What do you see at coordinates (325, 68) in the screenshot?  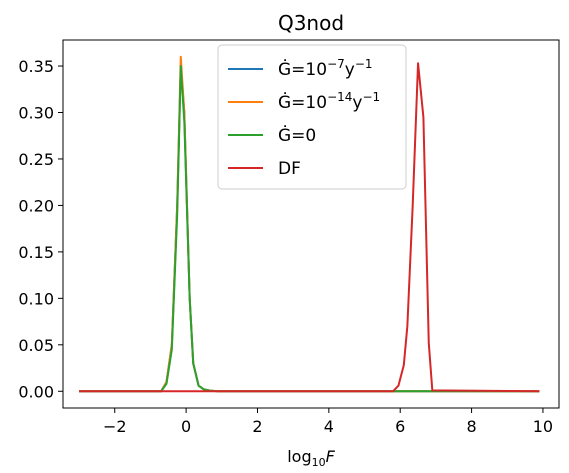 I see `legend-label-0: Ġ=10−7y−1` at bounding box center [325, 68].